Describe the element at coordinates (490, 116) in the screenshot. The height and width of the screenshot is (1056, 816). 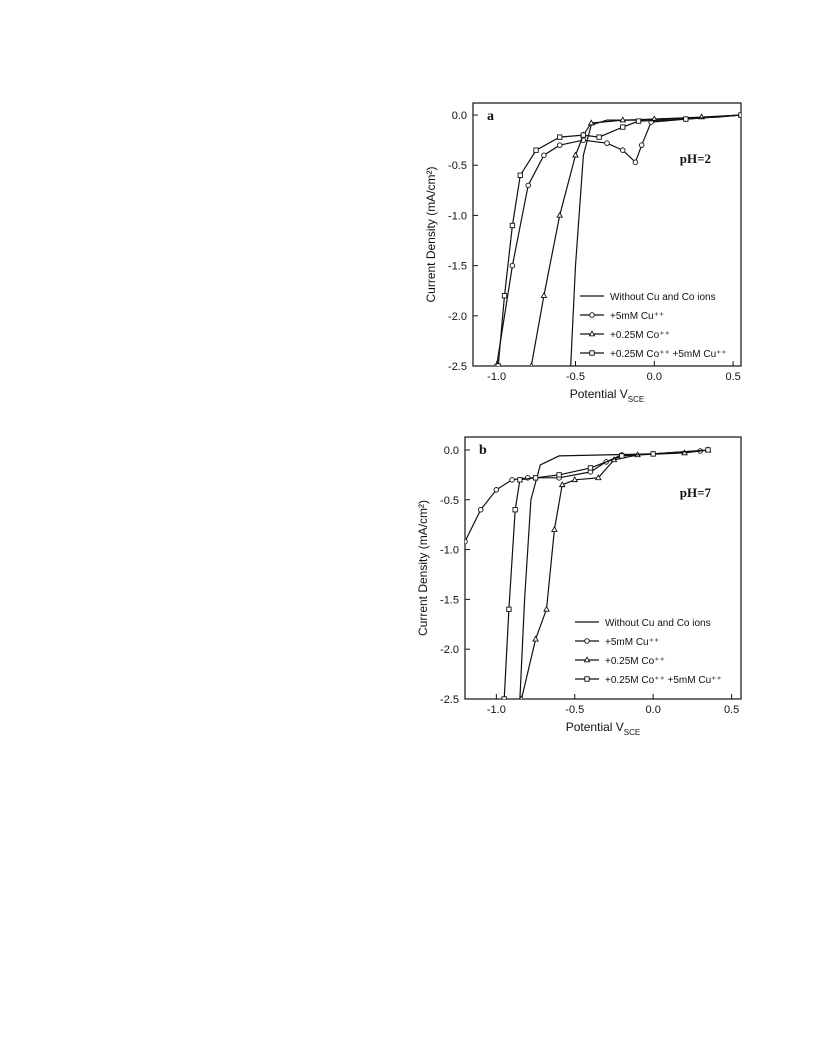
I see `panel-label: a` at that location.